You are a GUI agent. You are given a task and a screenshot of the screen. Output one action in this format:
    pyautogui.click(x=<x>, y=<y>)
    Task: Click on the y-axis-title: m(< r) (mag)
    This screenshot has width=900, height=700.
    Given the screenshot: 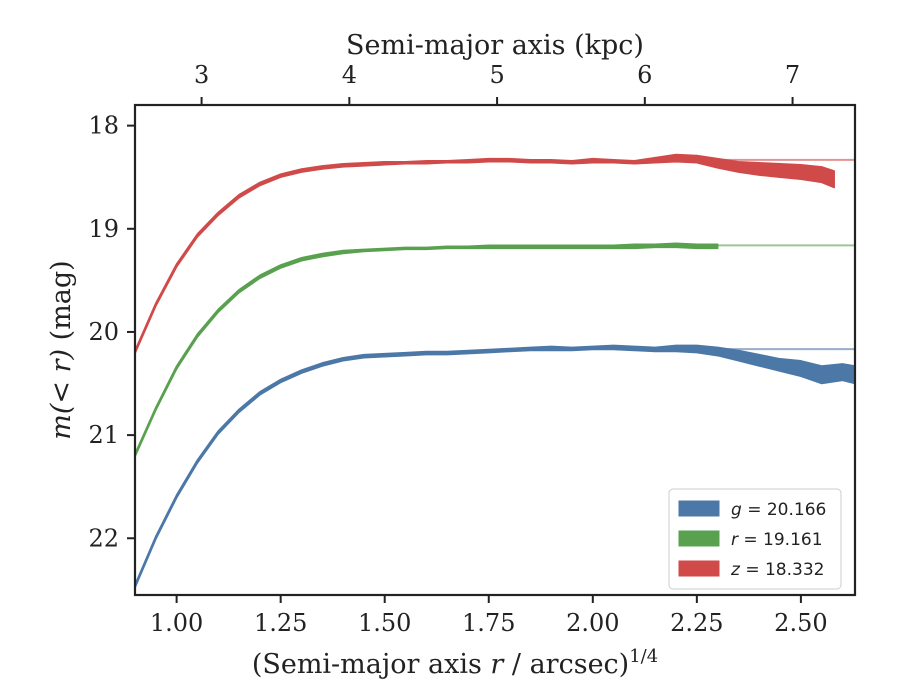 What is the action you would take?
    pyautogui.click(x=61, y=349)
    